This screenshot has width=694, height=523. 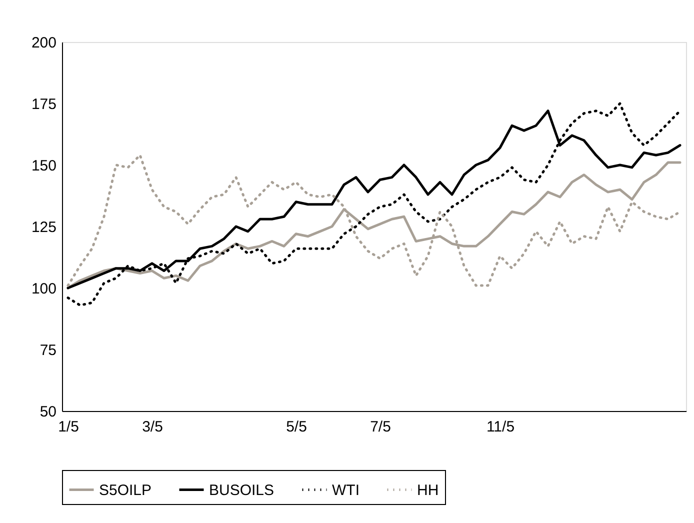 What do you see at coordinates (43, 43) in the screenshot?
I see `y-tick-label: 200` at bounding box center [43, 43].